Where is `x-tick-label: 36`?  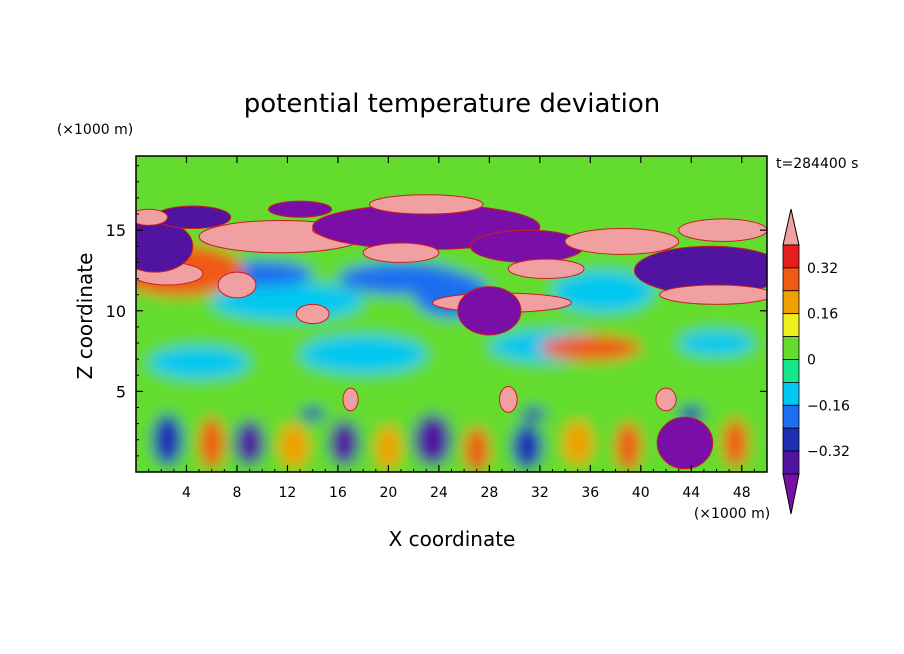
x-tick-label: 36 is located at coordinates (590, 493).